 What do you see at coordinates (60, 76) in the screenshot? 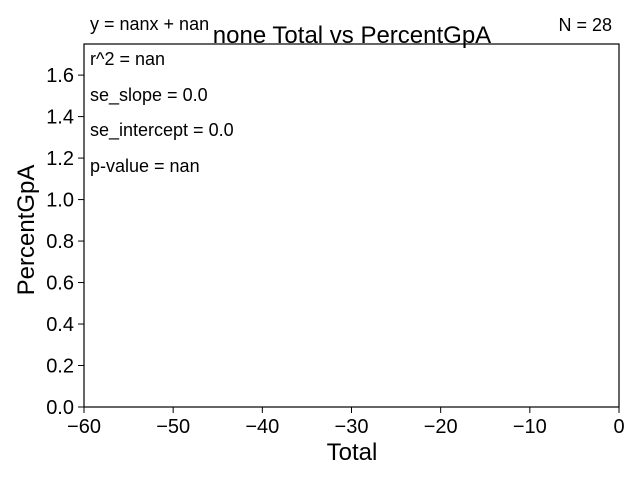
I see `y-tick-label: 1.6` at bounding box center [60, 76].